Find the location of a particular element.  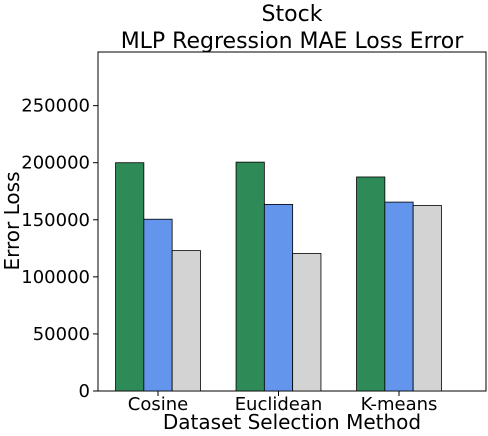

x-tick-label: K-means is located at coordinates (399, 404).